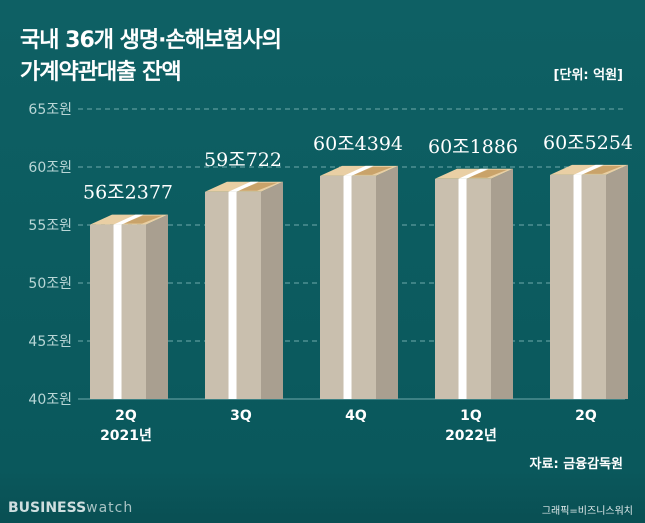 The height and width of the screenshot is (523, 645). What do you see at coordinates (110, 508) in the screenshot?
I see `logo-light: watch` at bounding box center [110, 508].